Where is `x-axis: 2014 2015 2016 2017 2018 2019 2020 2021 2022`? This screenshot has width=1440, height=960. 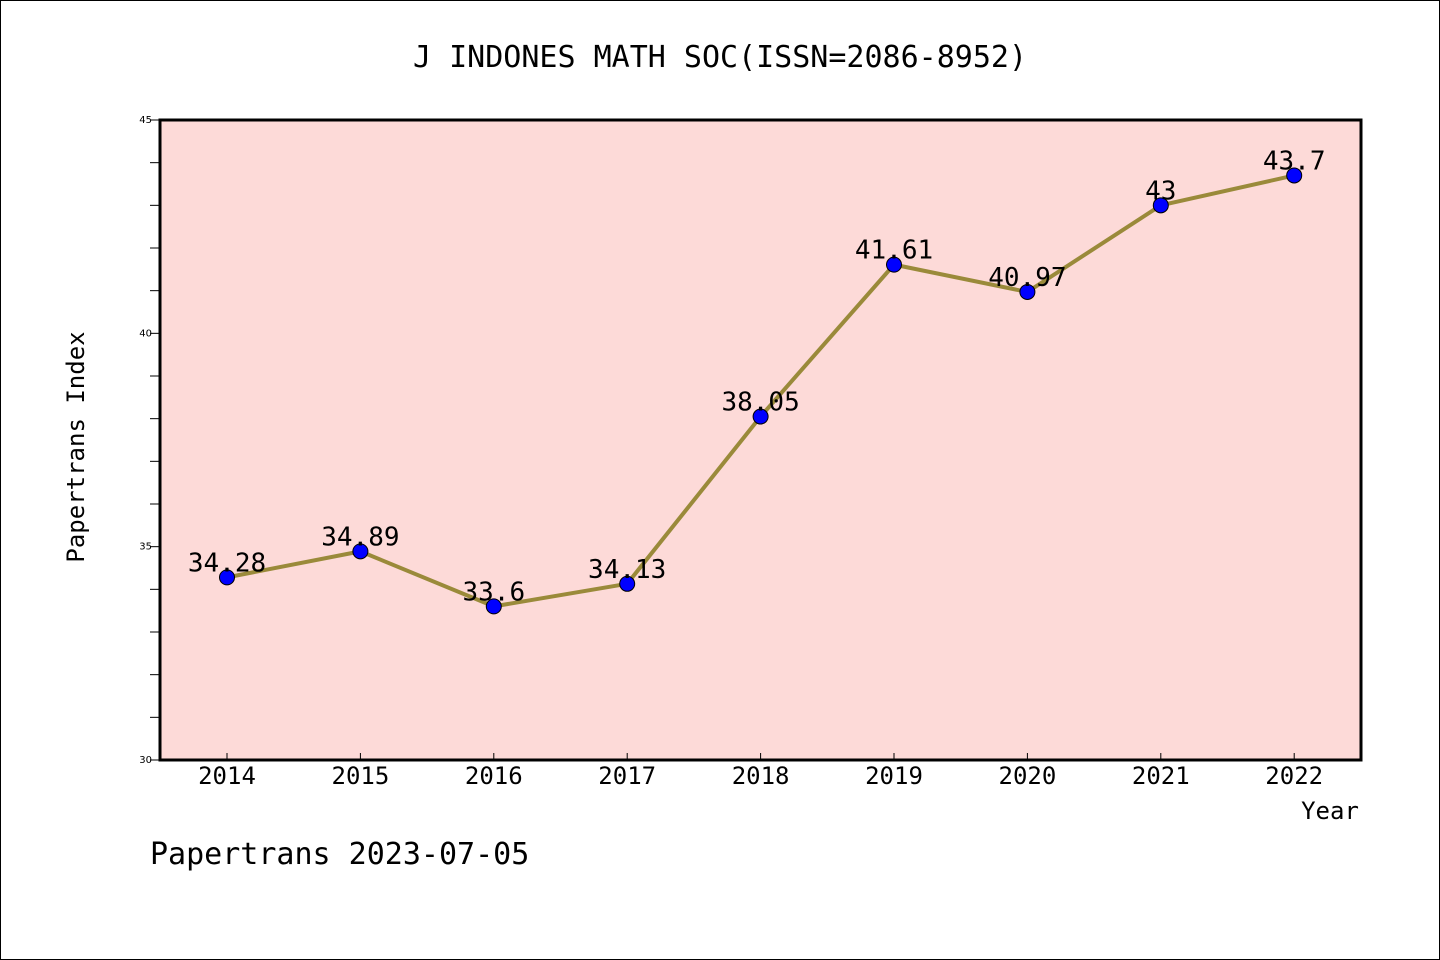 x-axis: 2014 2015 2016 2017 2018 2019 2020 2021 2022 is located at coordinates (760, 771).